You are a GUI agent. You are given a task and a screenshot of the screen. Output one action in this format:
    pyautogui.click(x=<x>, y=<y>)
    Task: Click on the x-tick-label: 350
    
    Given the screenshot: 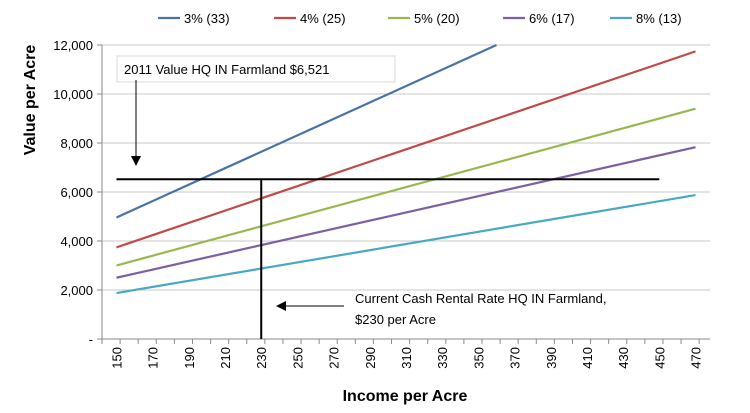 What is the action you would take?
    pyautogui.click(x=478, y=358)
    